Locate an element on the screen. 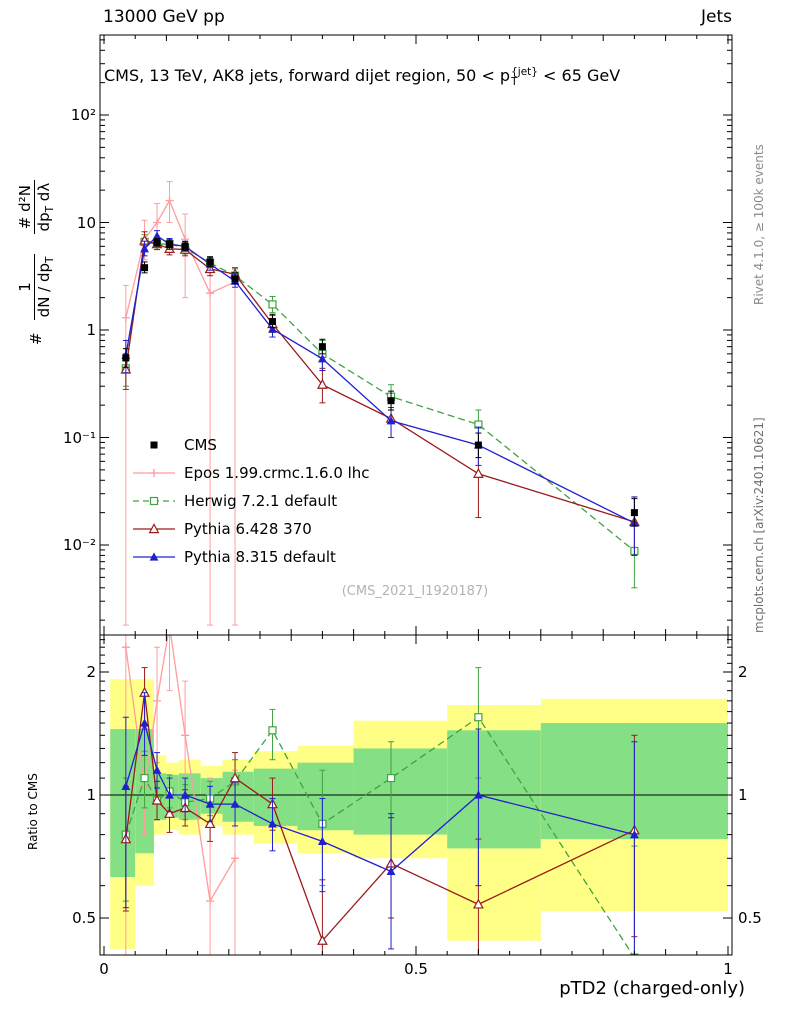 Image resolution: width=786 pixels, height=1024 pixels. legend-item-cms: CMS is located at coordinates (251, 445).